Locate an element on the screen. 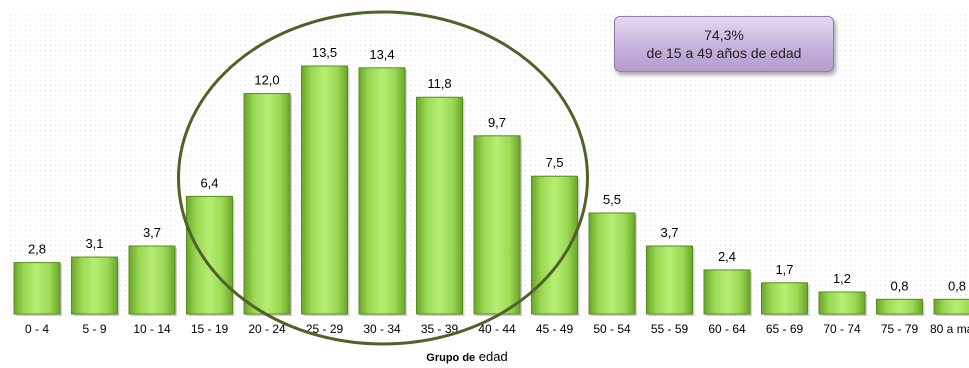 The image size is (969, 368). annotation-description: de 15 a 49 años de edad is located at coordinates (724, 53).